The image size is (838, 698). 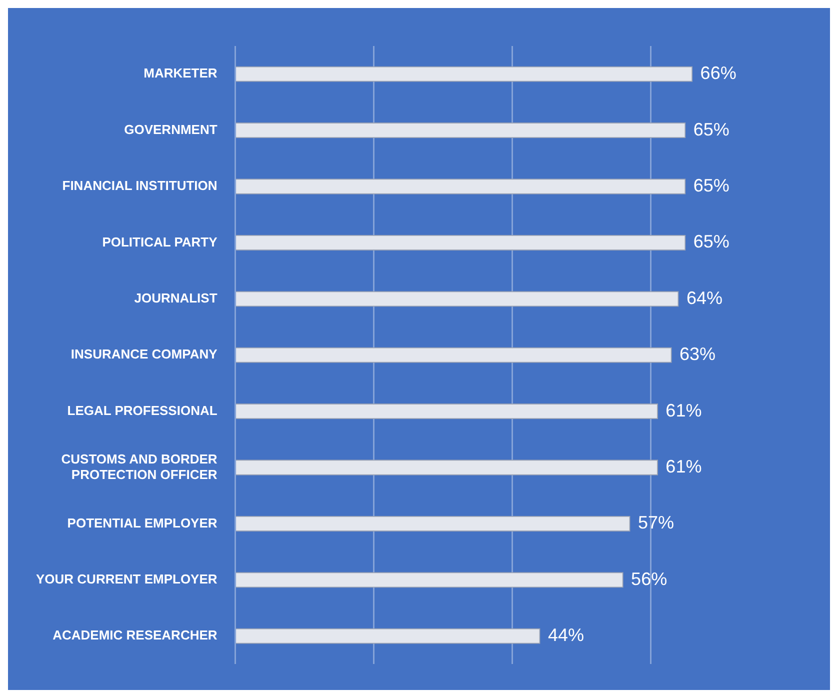 What do you see at coordinates (171, 129) in the screenshot?
I see `y-tick-label: GOVERNMENT` at bounding box center [171, 129].